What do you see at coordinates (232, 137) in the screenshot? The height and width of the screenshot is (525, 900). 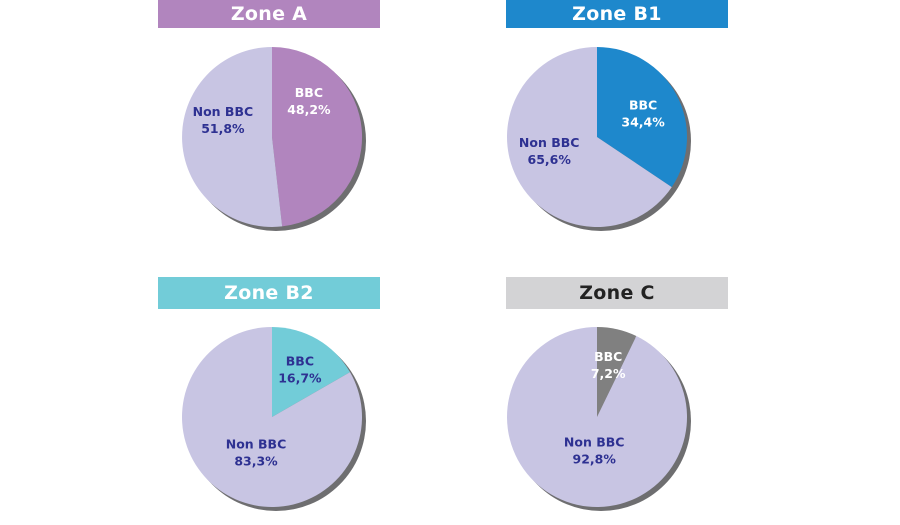 I see `zone-a-slice-non-bbc` at bounding box center [232, 137].